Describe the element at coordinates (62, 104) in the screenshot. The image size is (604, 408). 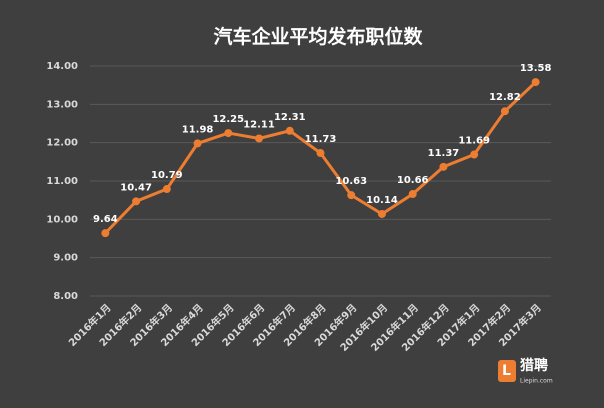
I see `y-tick-label: 13.00` at that location.